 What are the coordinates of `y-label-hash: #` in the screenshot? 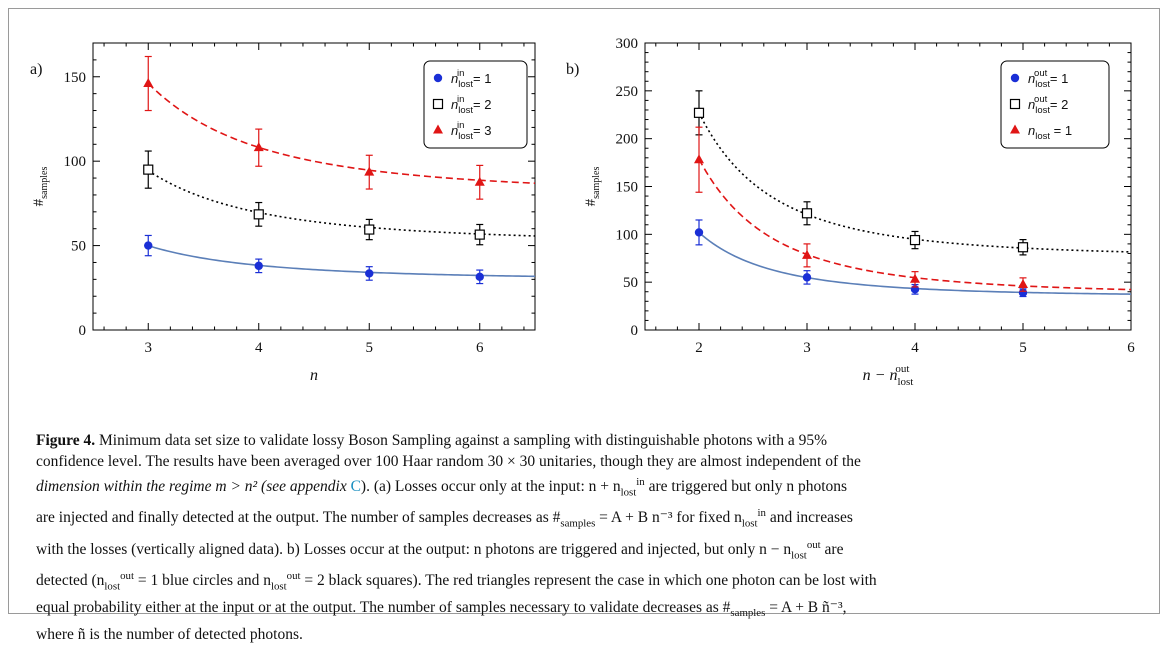 It's located at (39, 202).